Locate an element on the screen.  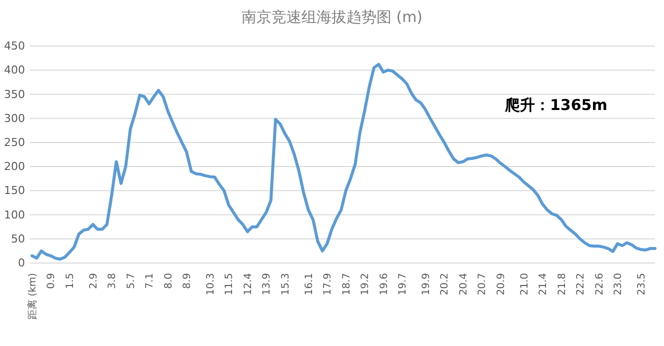
x-tick-label: 19.6 is located at coordinates (384, 284).